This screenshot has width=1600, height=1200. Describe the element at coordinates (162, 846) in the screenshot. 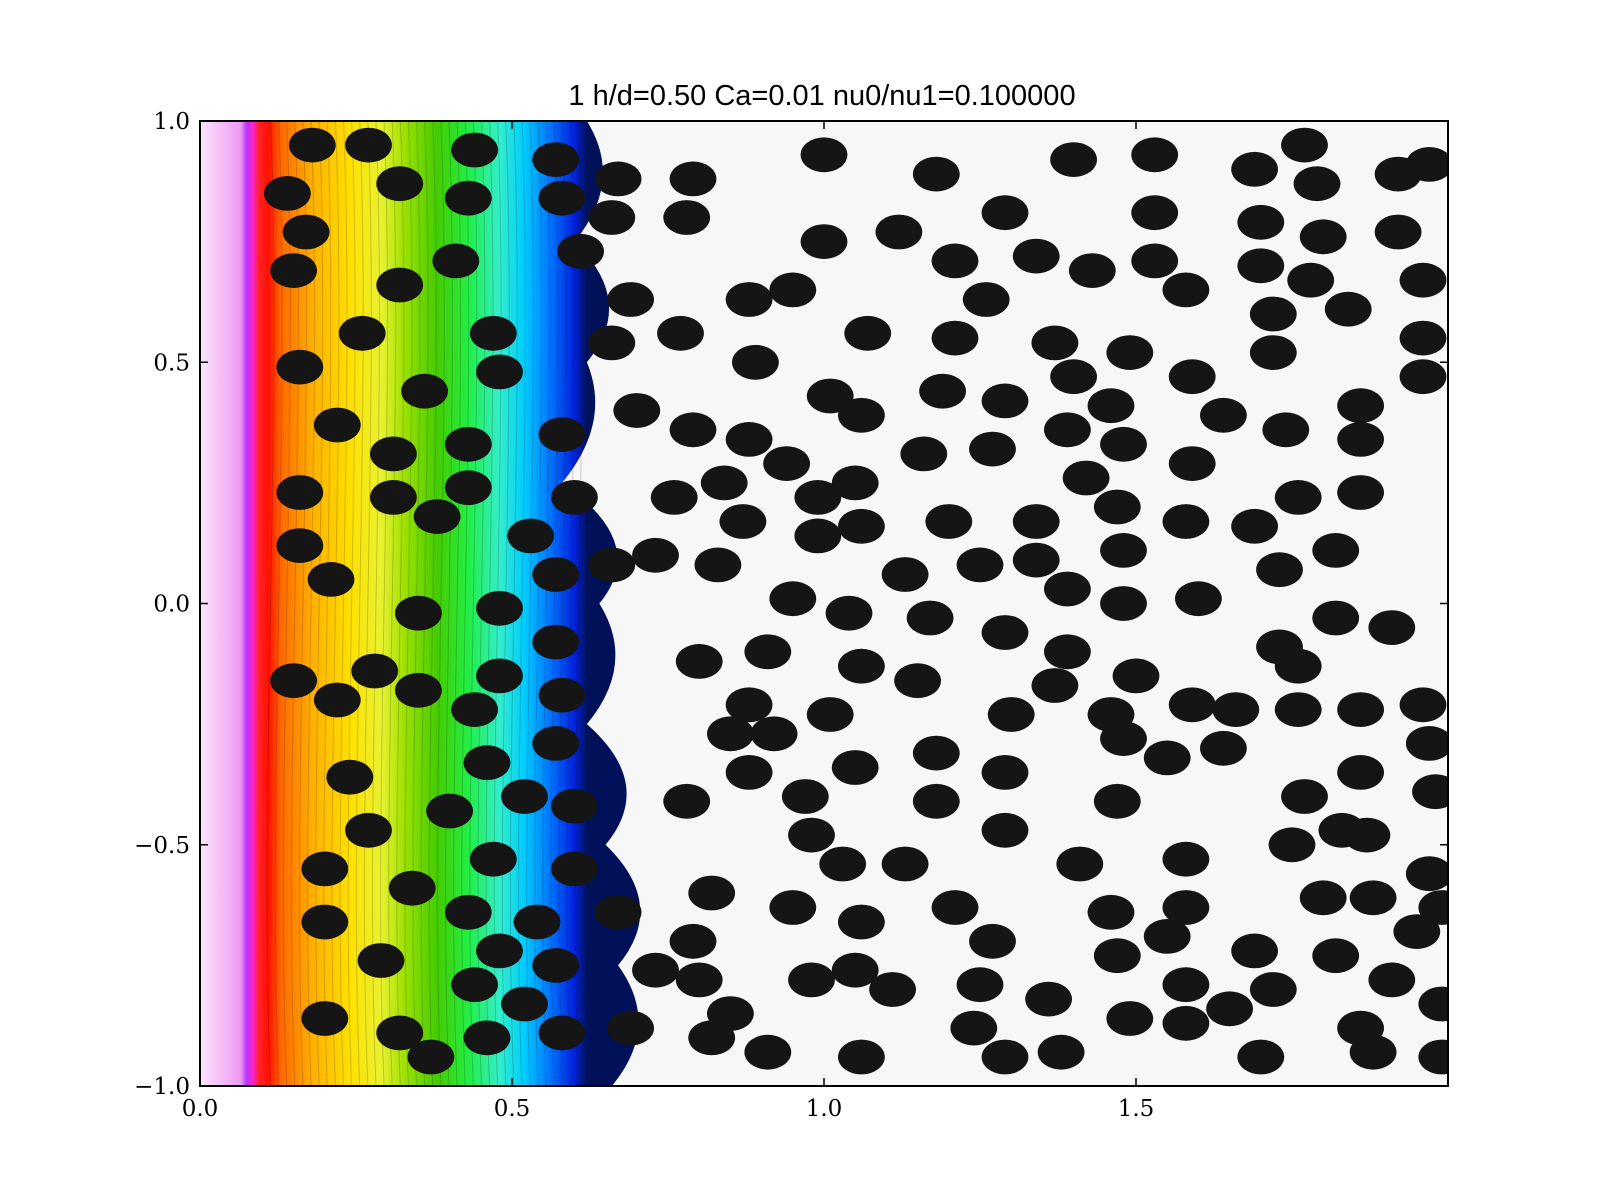

I see `y-tick-label: −0.5` at that location.